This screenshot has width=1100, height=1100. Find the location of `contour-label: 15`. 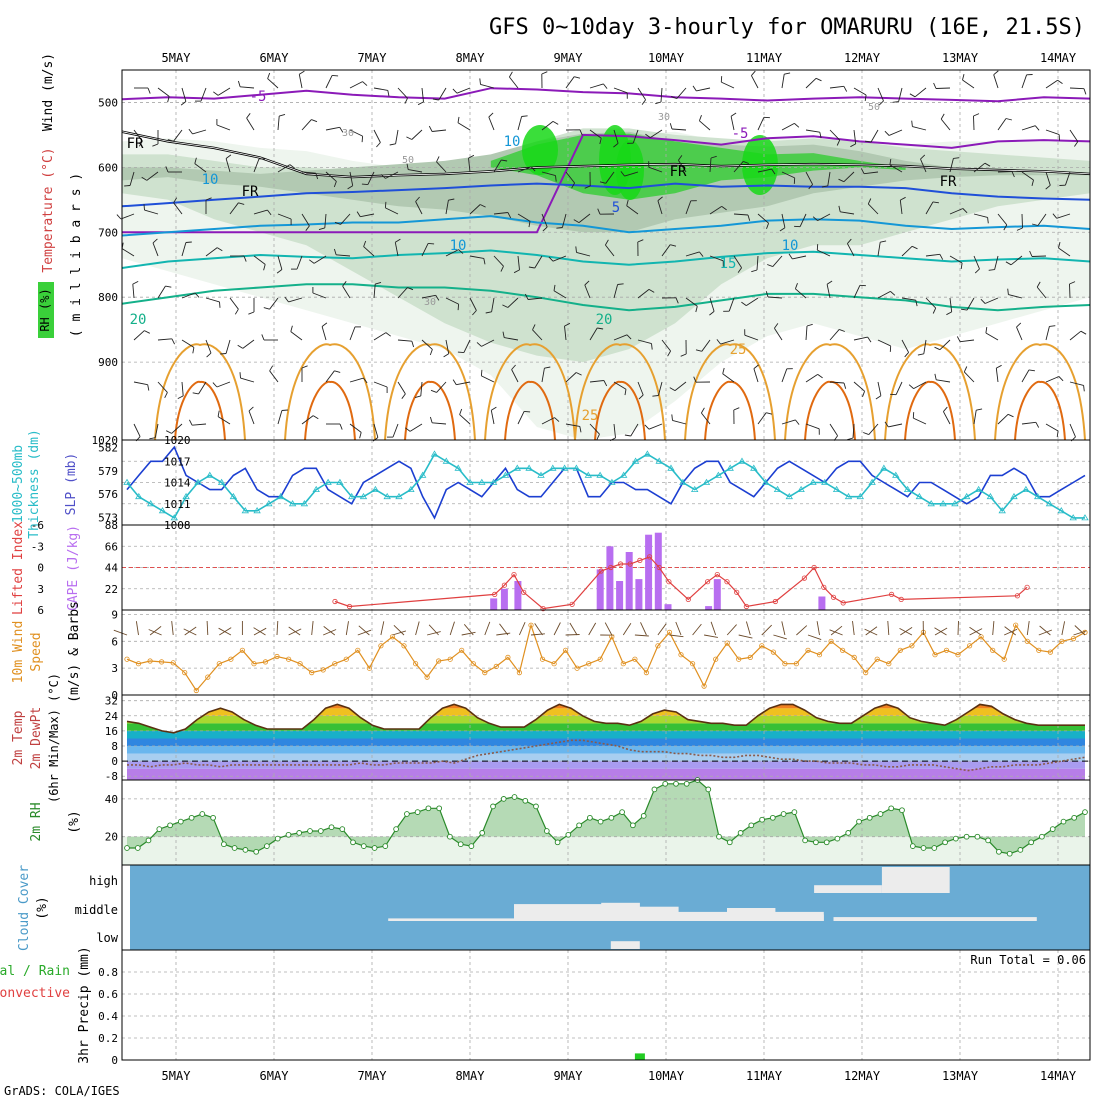

contour-label: 15 is located at coordinates (728, 264).